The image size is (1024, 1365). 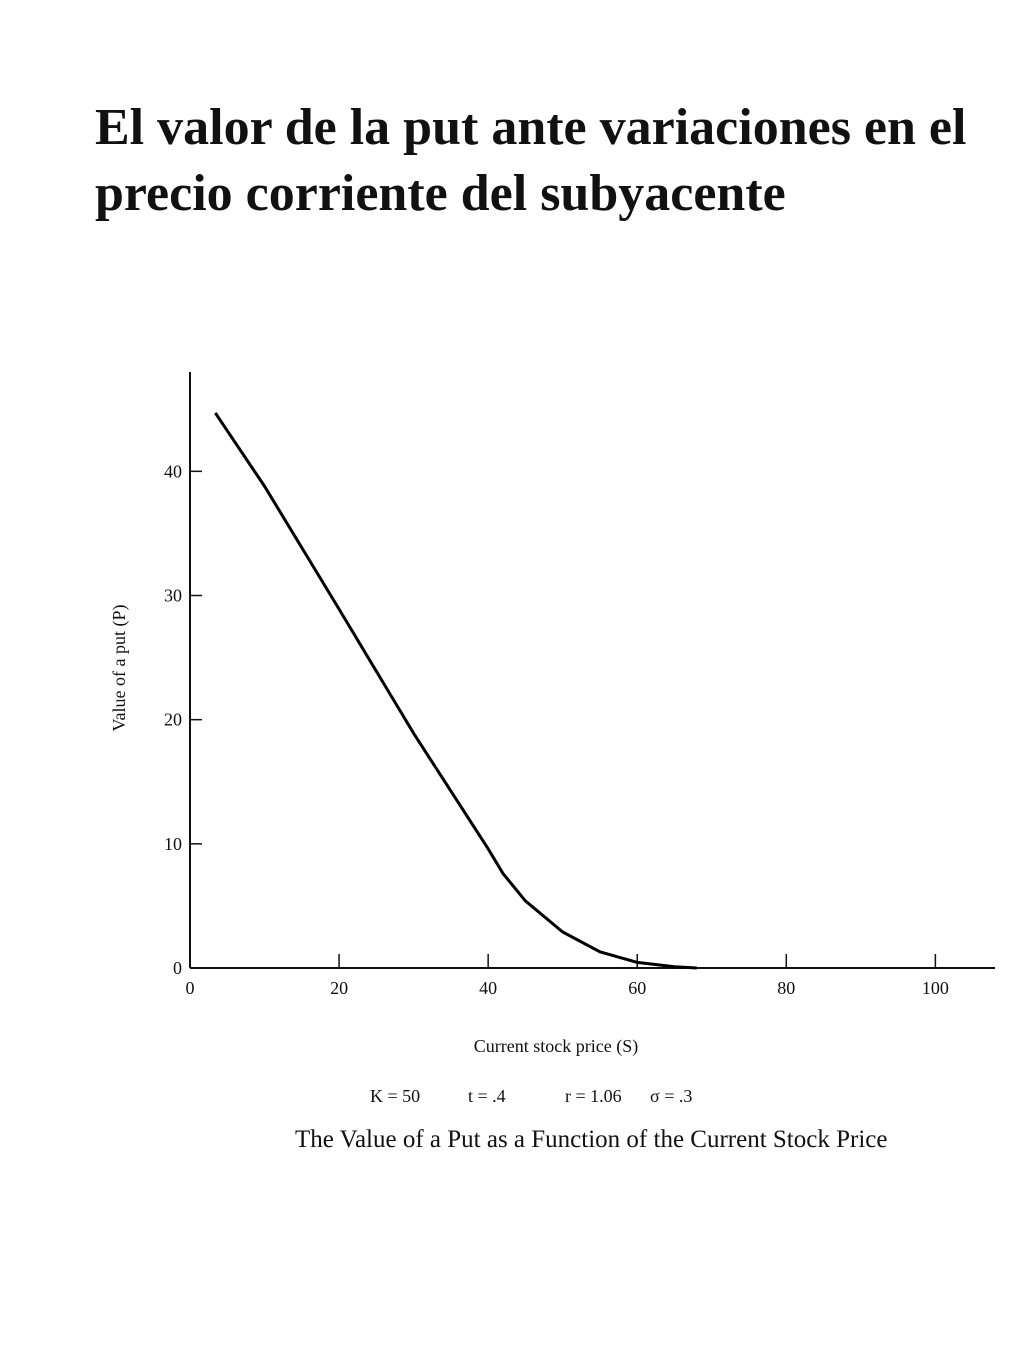 What do you see at coordinates (935, 988) in the screenshot?
I see `x-tick-label: 100` at bounding box center [935, 988].